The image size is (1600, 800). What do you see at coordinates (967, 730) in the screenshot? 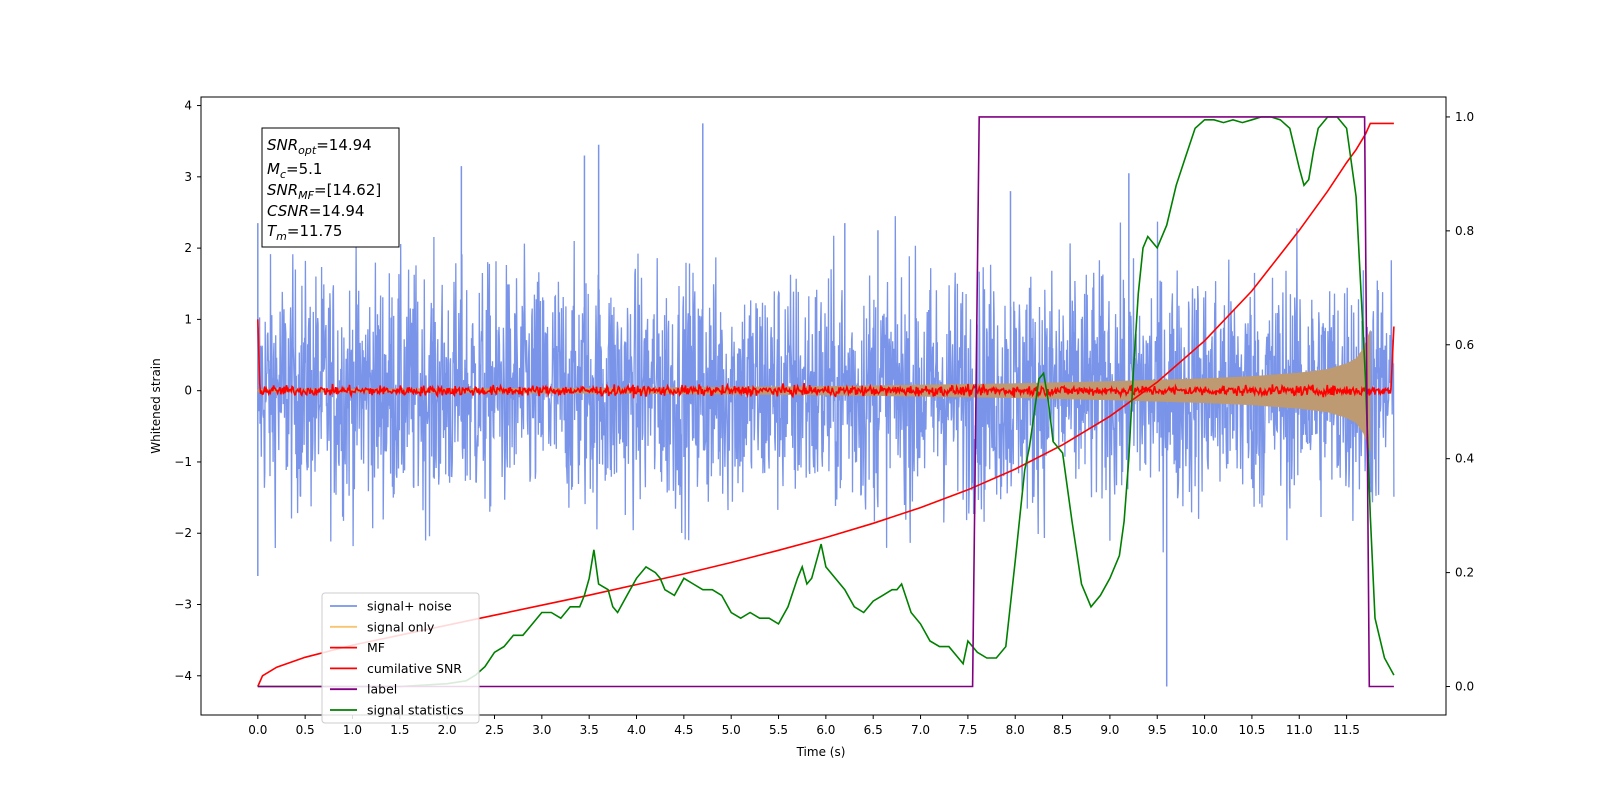
I see `x-tick-label: 7.5` at bounding box center [967, 730].